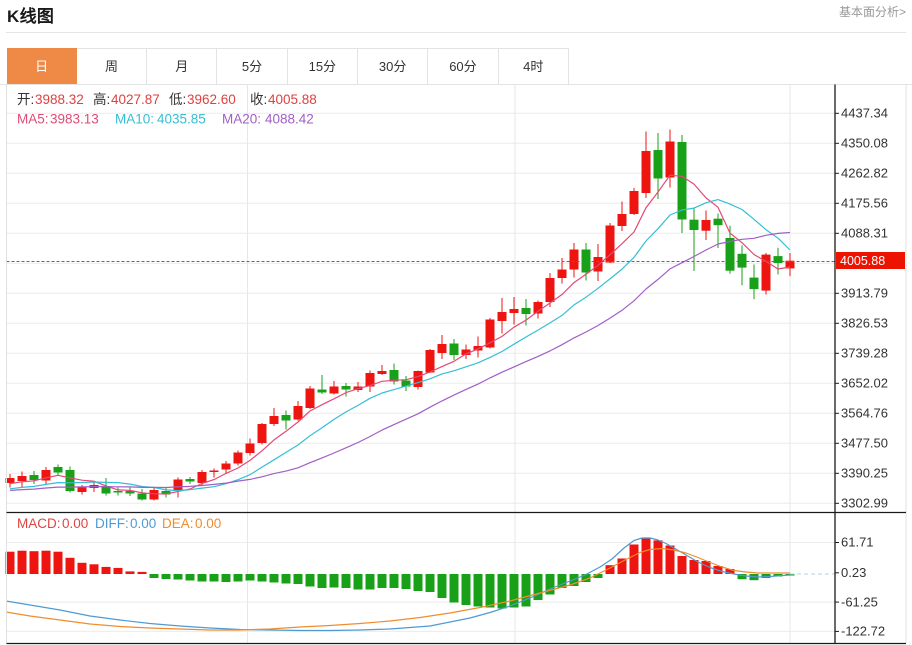  Describe the element at coordinates (181, 119) in the screenshot. I see `svg-text: 4035.85` at that location.